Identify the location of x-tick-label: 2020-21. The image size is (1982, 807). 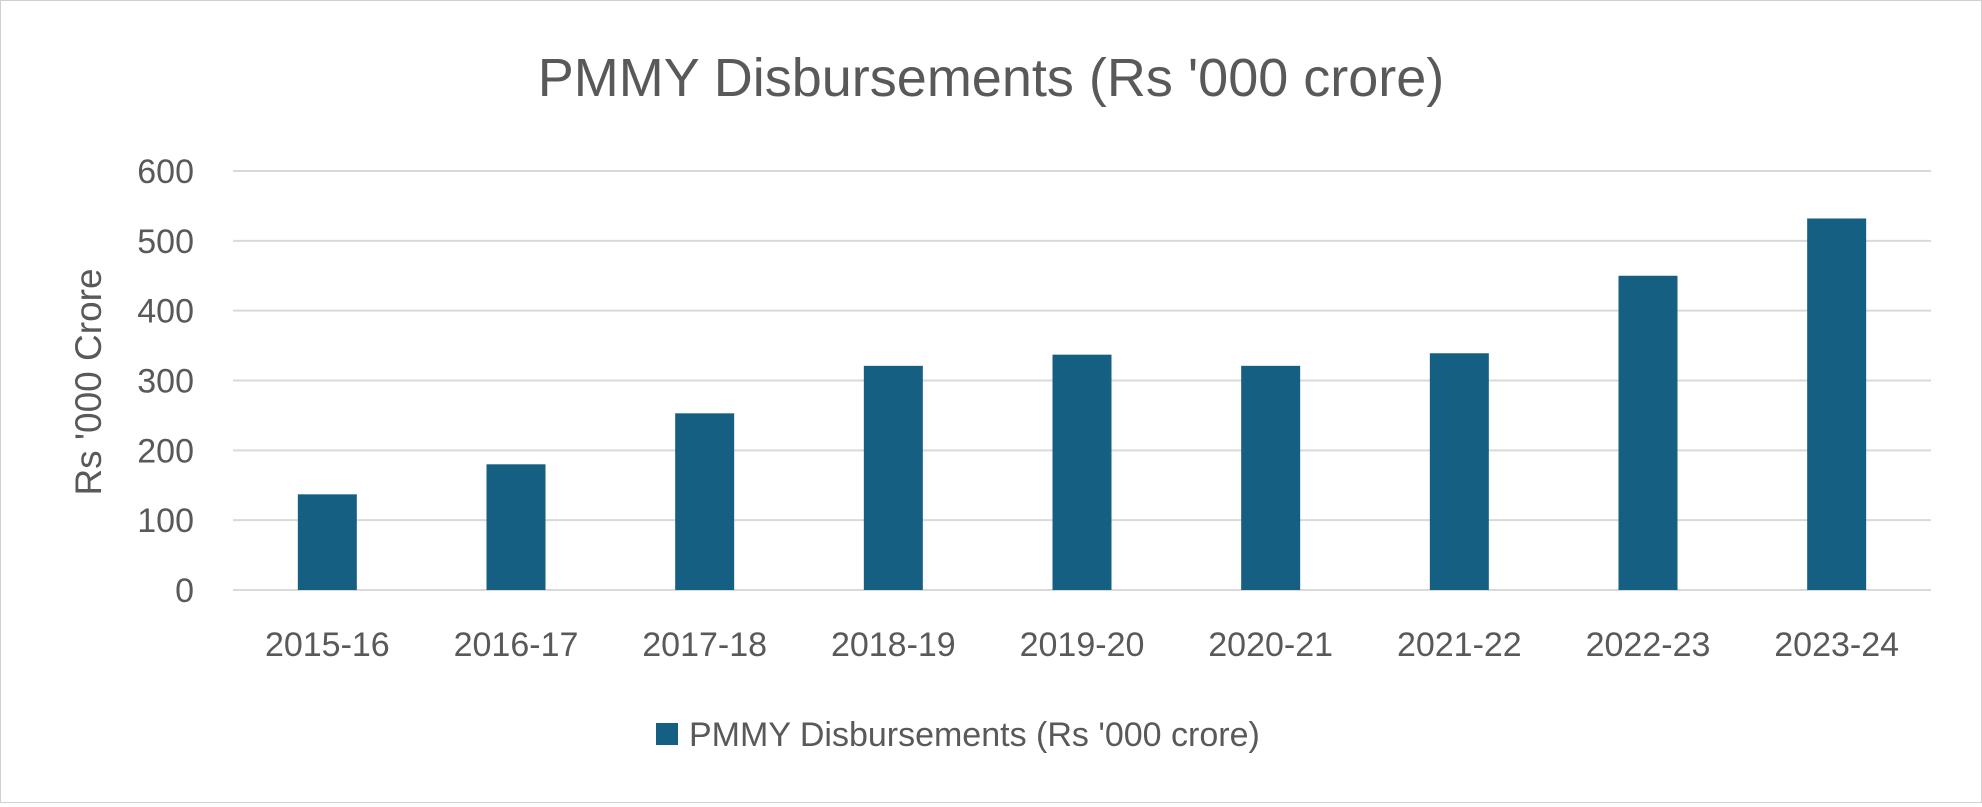
(1270, 645).